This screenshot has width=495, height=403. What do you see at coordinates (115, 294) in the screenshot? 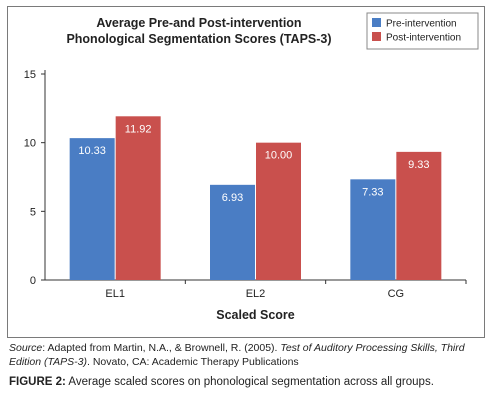
I see `x-tick-label-el1: EL1` at bounding box center [115, 294].